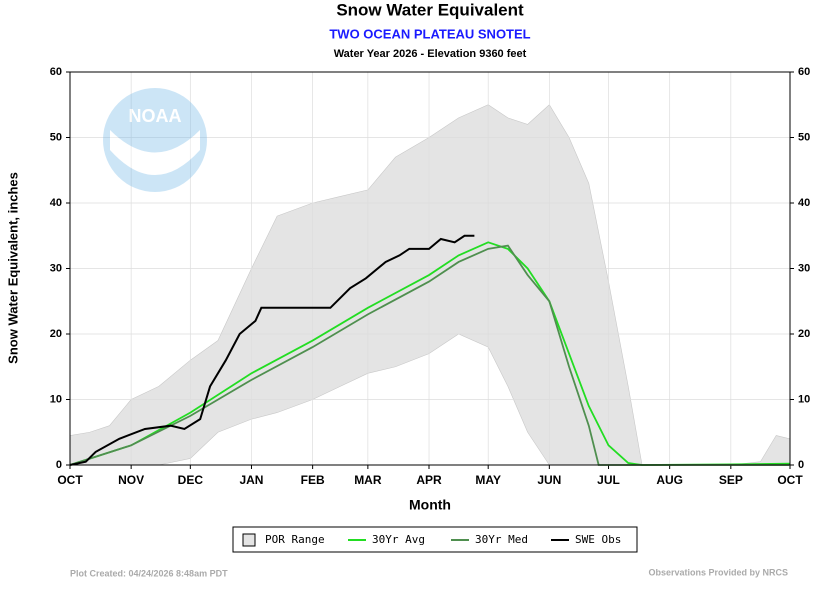 The width and height of the screenshot is (836, 601). What do you see at coordinates (731, 480) in the screenshot?
I see `x-tick-label: SEP` at bounding box center [731, 480].